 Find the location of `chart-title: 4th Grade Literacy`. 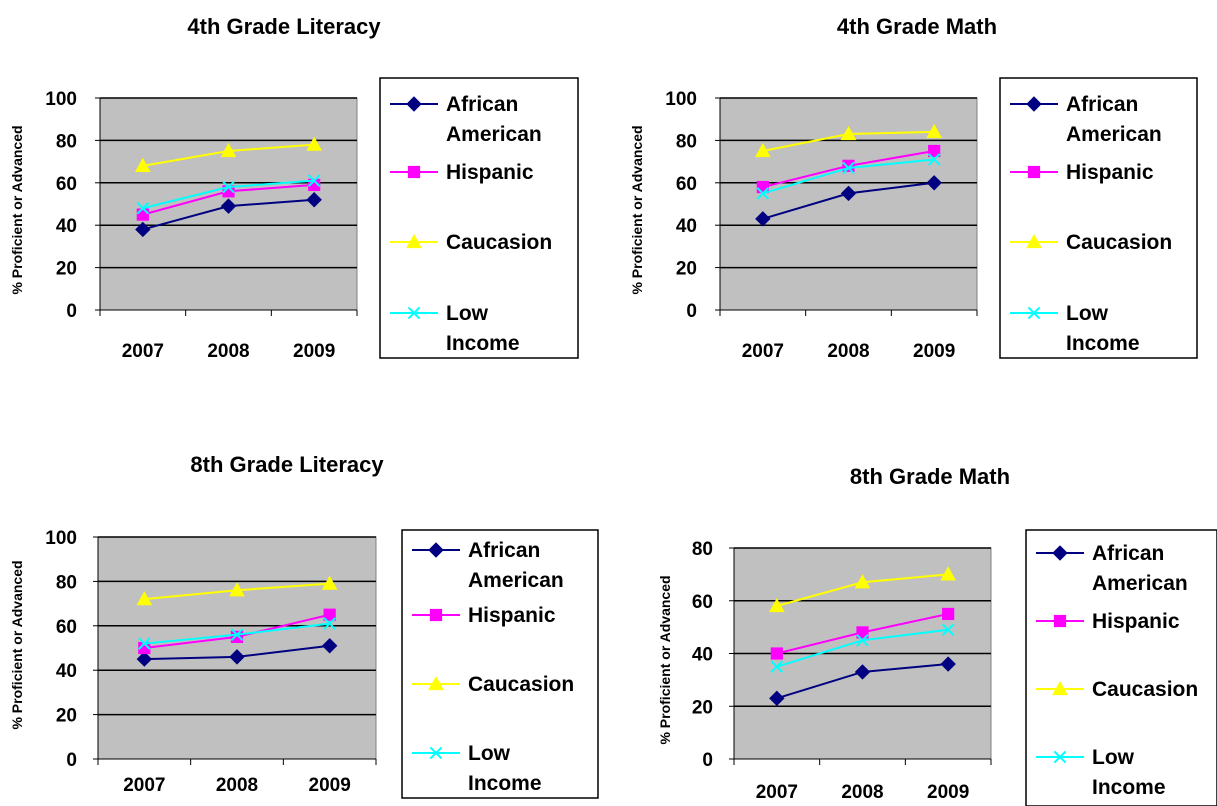

chart-title: 4th Grade Literacy is located at coordinates (284, 26).